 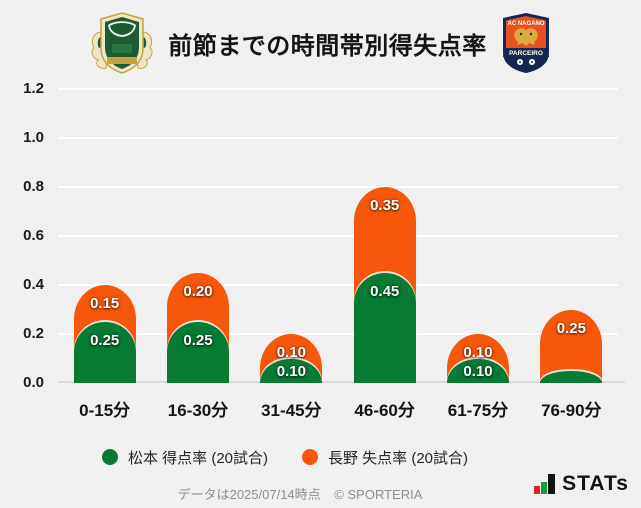 What do you see at coordinates (341, 382) in the screenshot?
I see `x-axis-line` at bounding box center [341, 382].